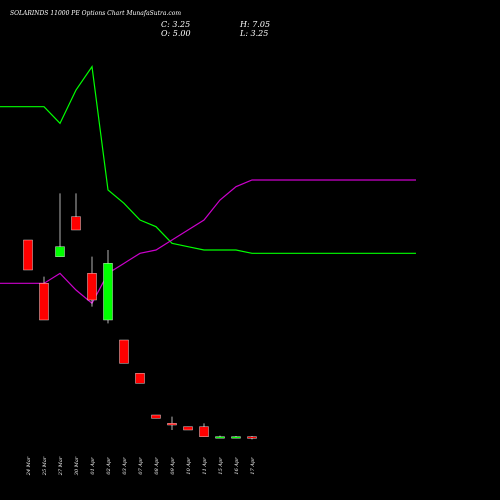  What do you see at coordinates (157, 466) in the screenshot?
I see `x-tick-label: 08 Apr` at bounding box center [157, 466].